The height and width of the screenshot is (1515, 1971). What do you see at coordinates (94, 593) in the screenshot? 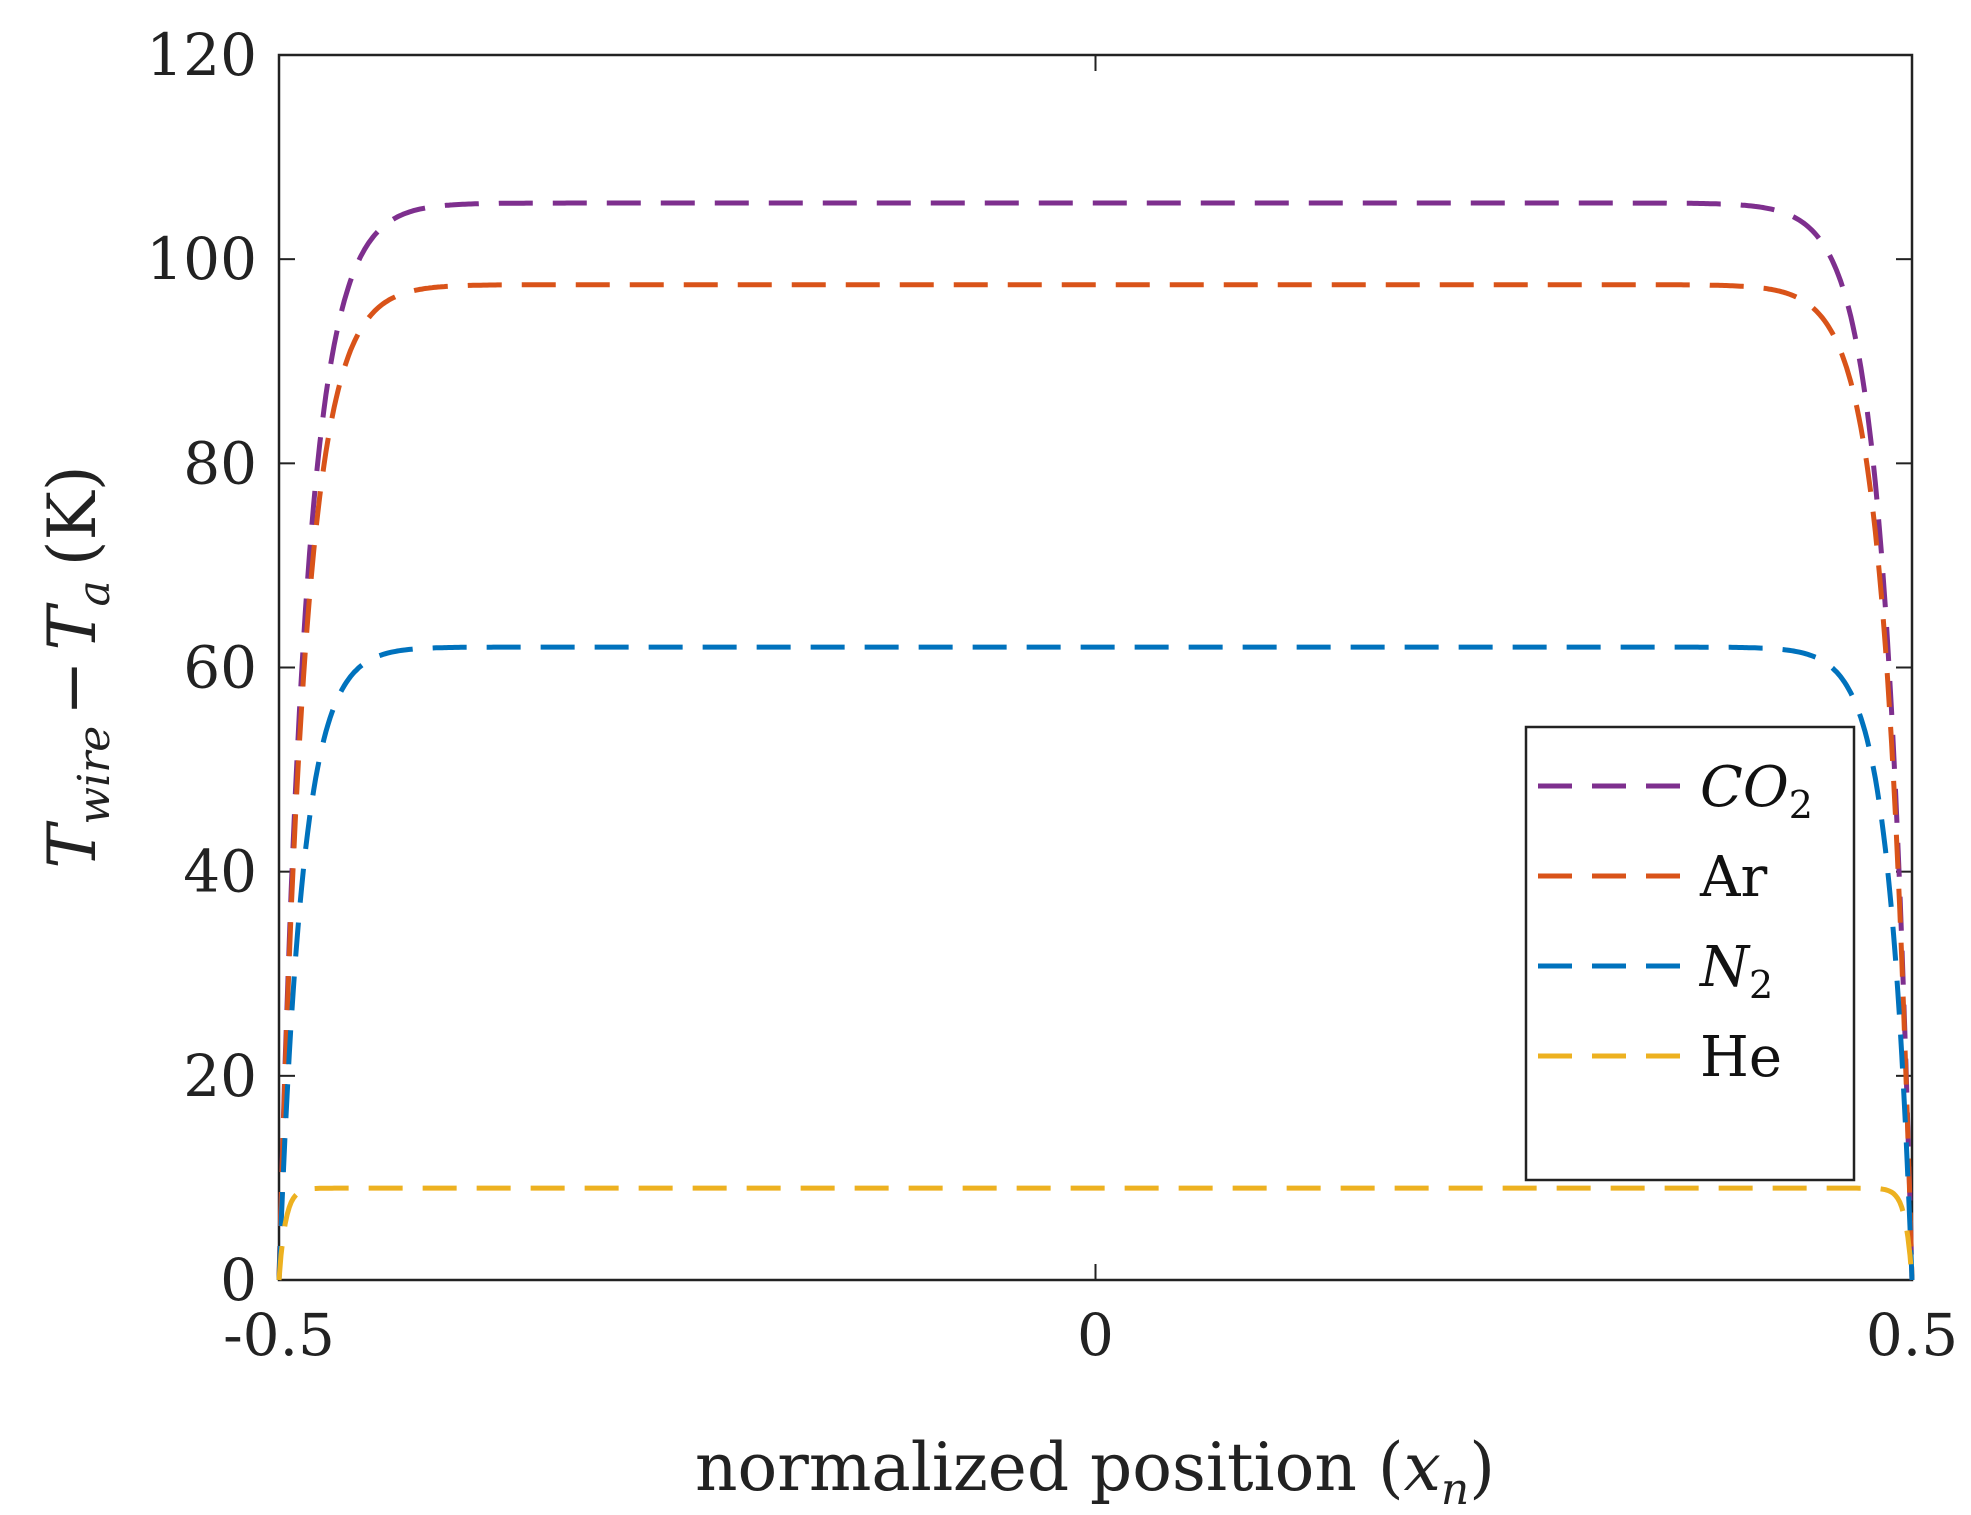
I see `y-axis-subscript-2: a` at bounding box center [94, 593].